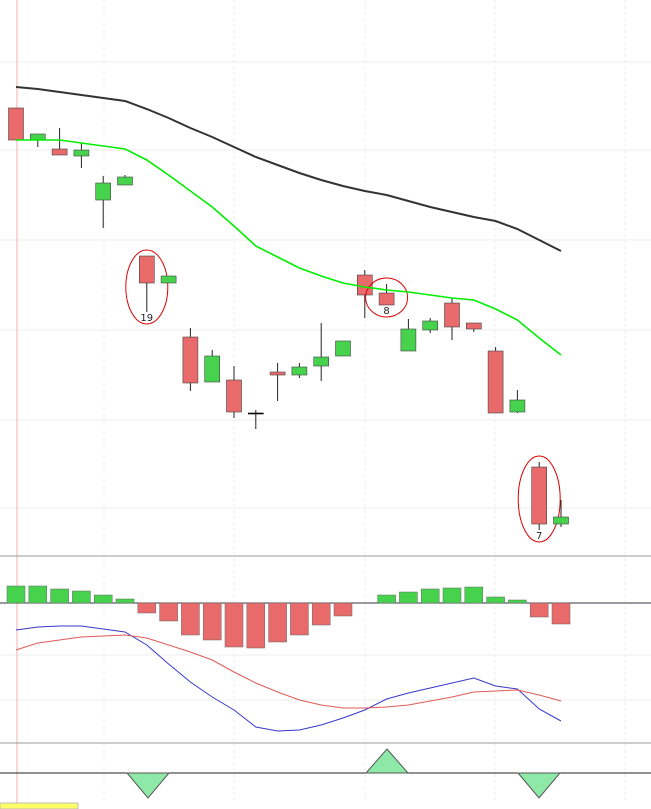  What do you see at coordinates (539, 536) in the screenshot?
I see `candle-label: 7` at bounding box center [539, 536].